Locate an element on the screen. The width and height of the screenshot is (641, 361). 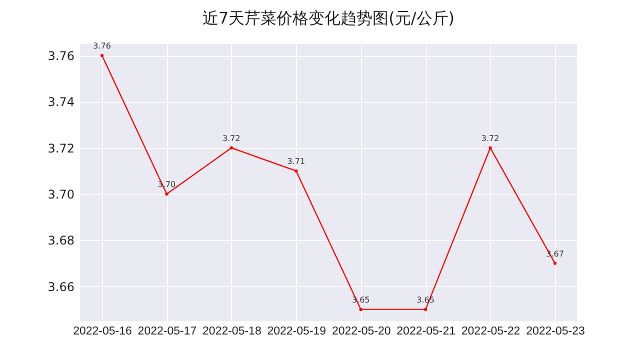
x-tick-label: 2022-05-23 is located at coordinates (555, 332).